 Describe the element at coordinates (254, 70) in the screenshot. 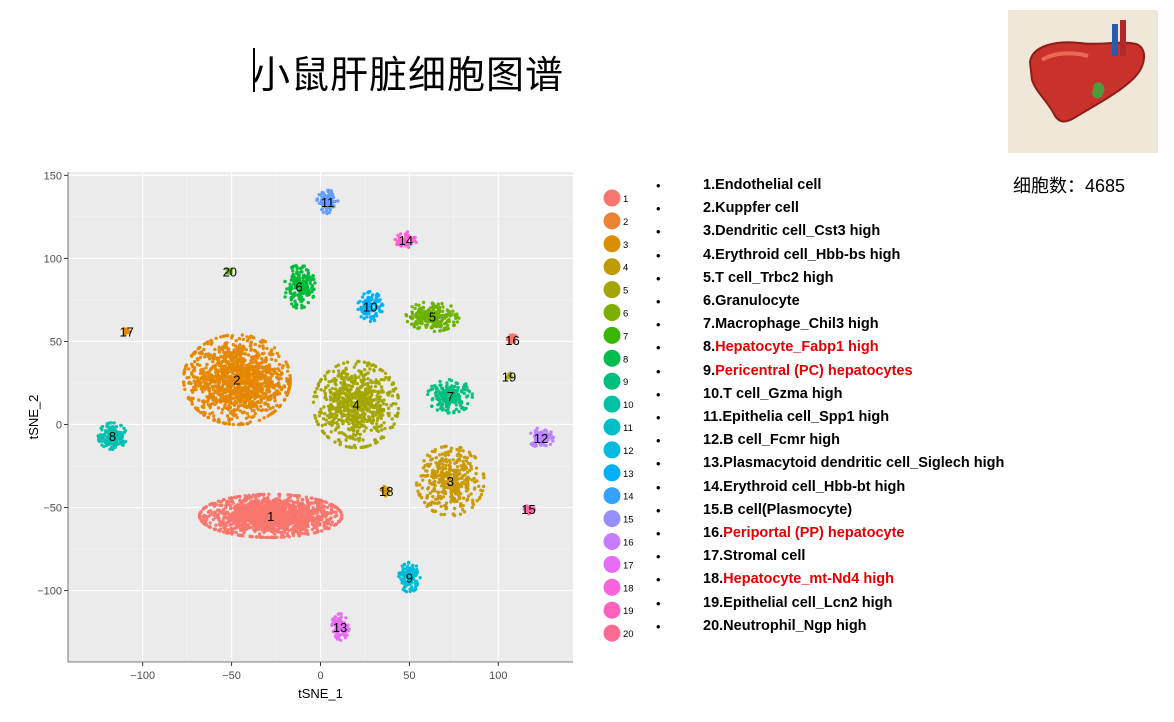

I see `title-cursor-bar` at that location.